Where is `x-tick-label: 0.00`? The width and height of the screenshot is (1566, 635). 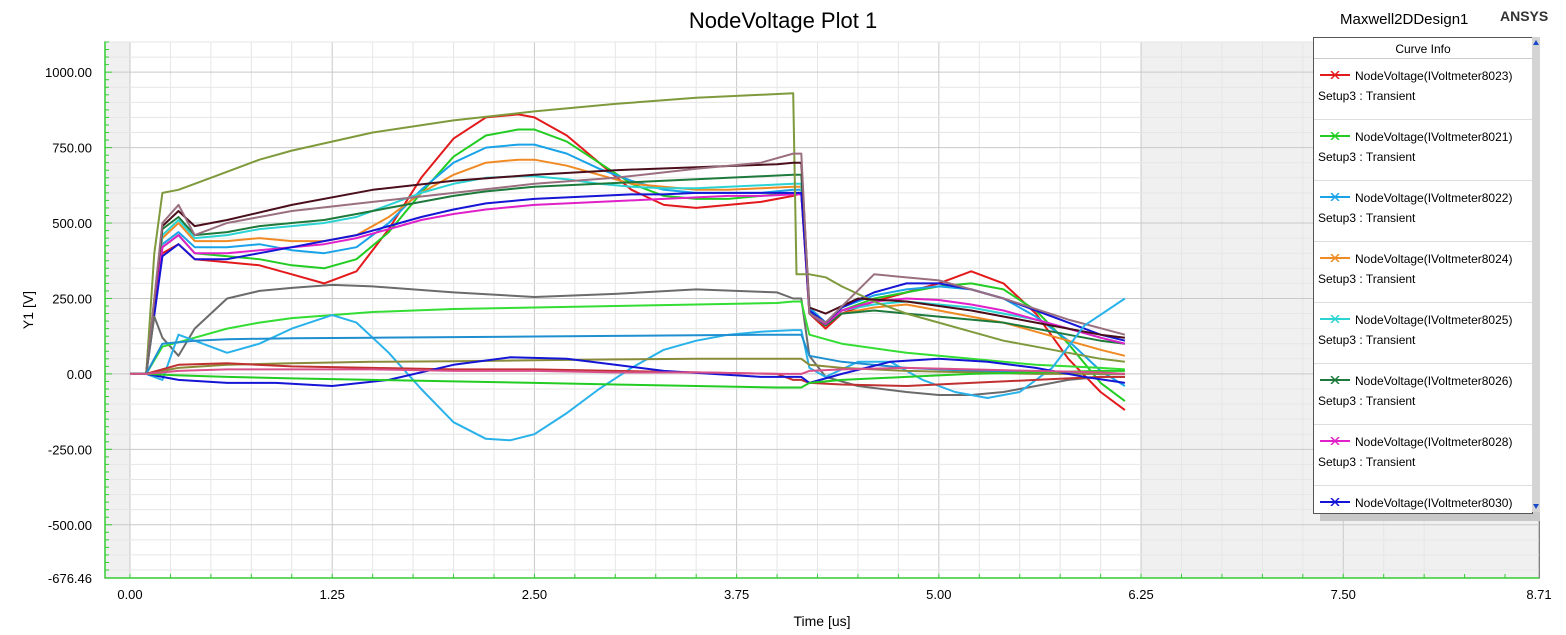
x-tick-label: 0.00 is located at coordinates (129, 594).